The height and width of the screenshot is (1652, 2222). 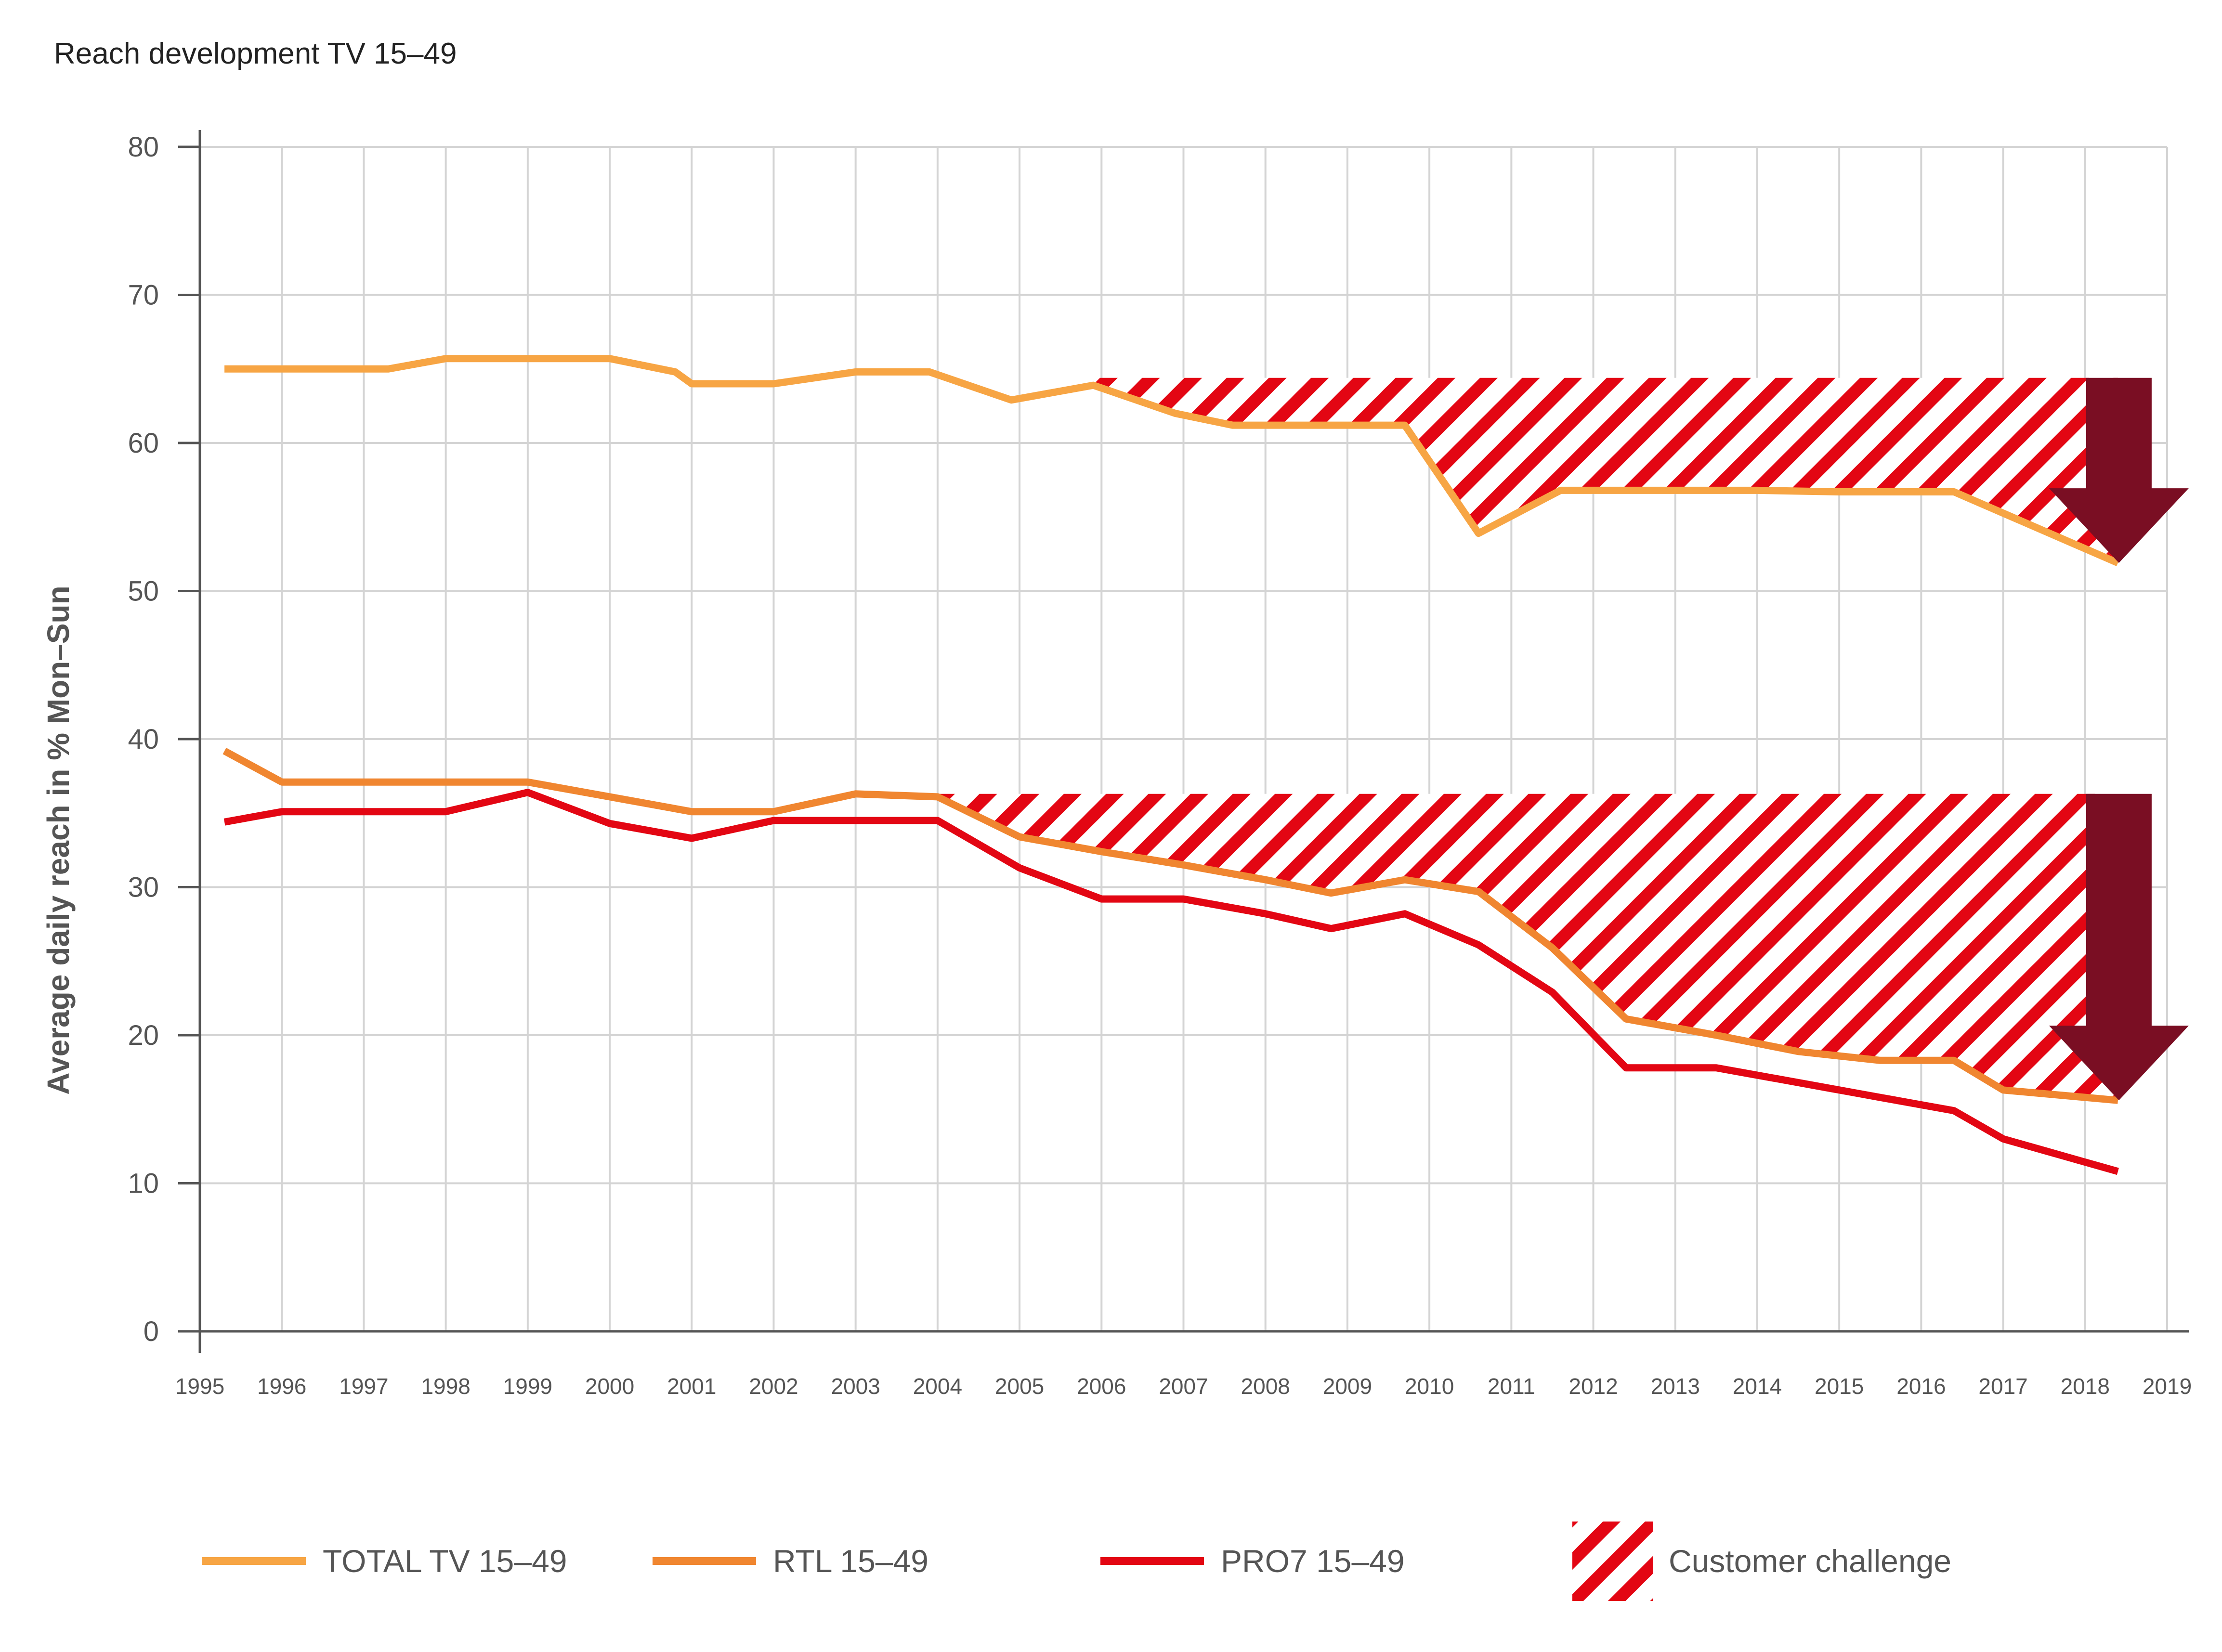 I want to click on x-tick-label-2011: 2011, so click(x=1511, y=1386).